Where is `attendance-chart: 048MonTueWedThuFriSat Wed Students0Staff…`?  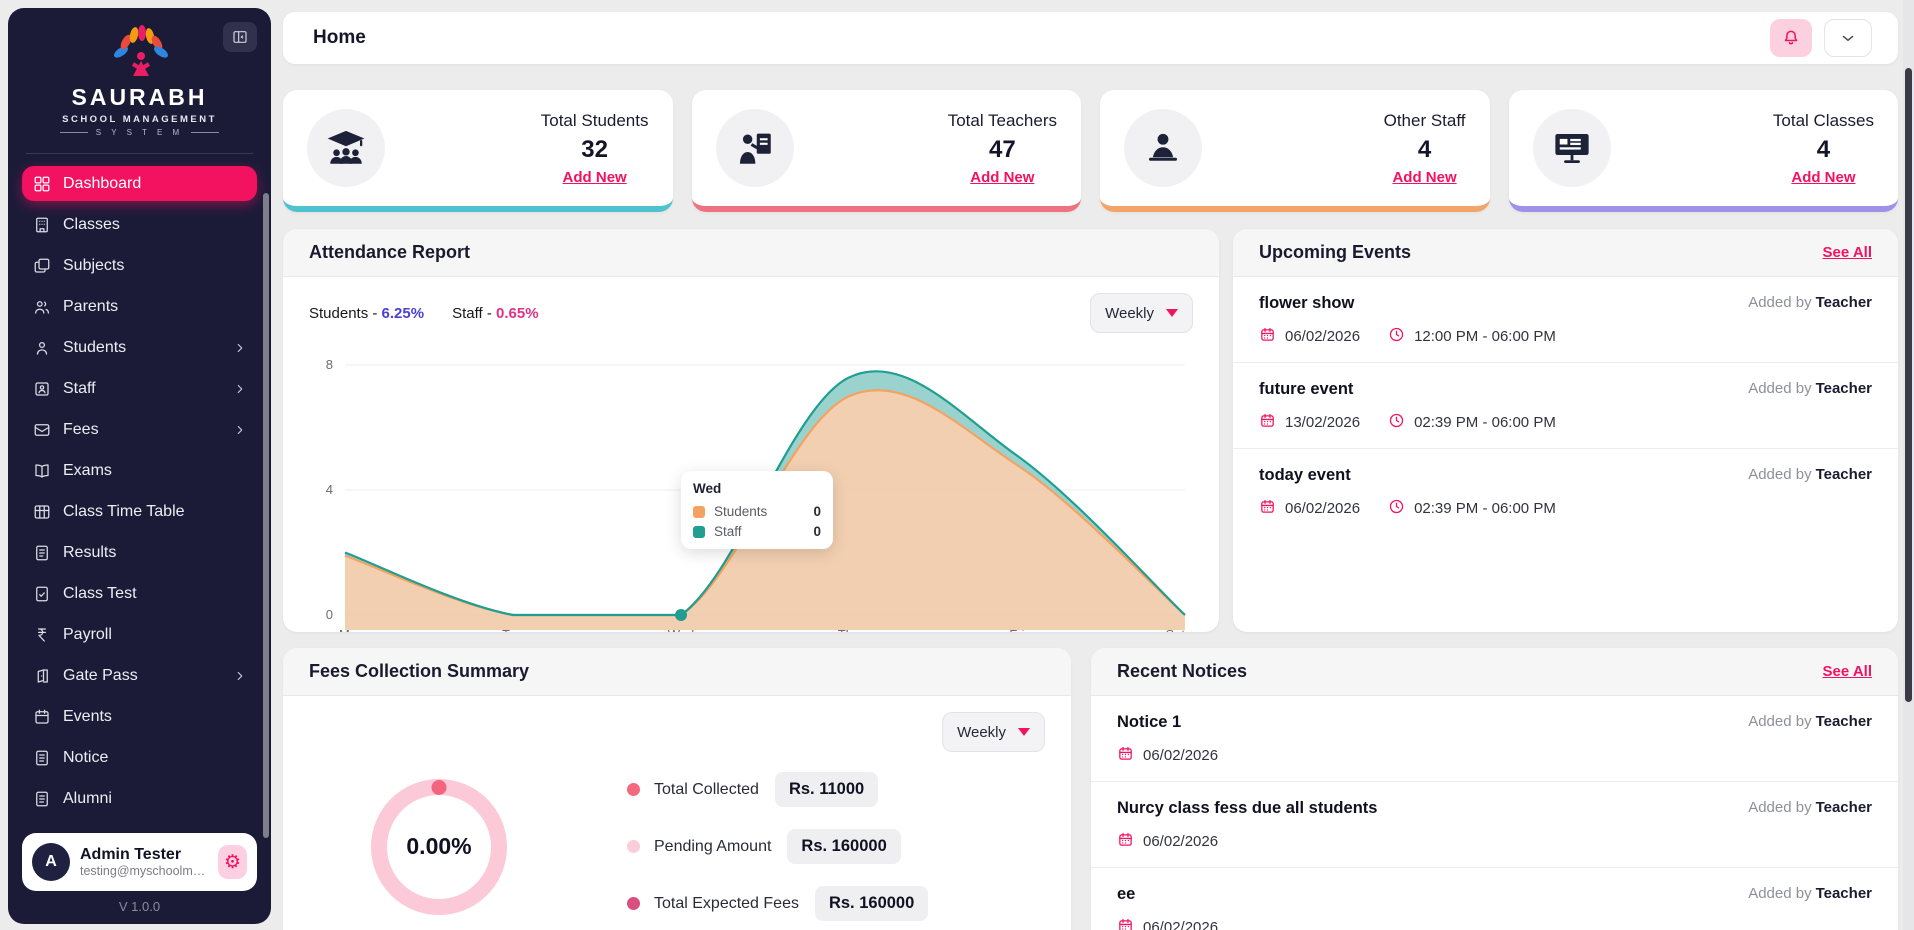 attendance-chart: 048MonTueWedThuFriSat Wed Students0Staff… is located at coordinates (751, 490).